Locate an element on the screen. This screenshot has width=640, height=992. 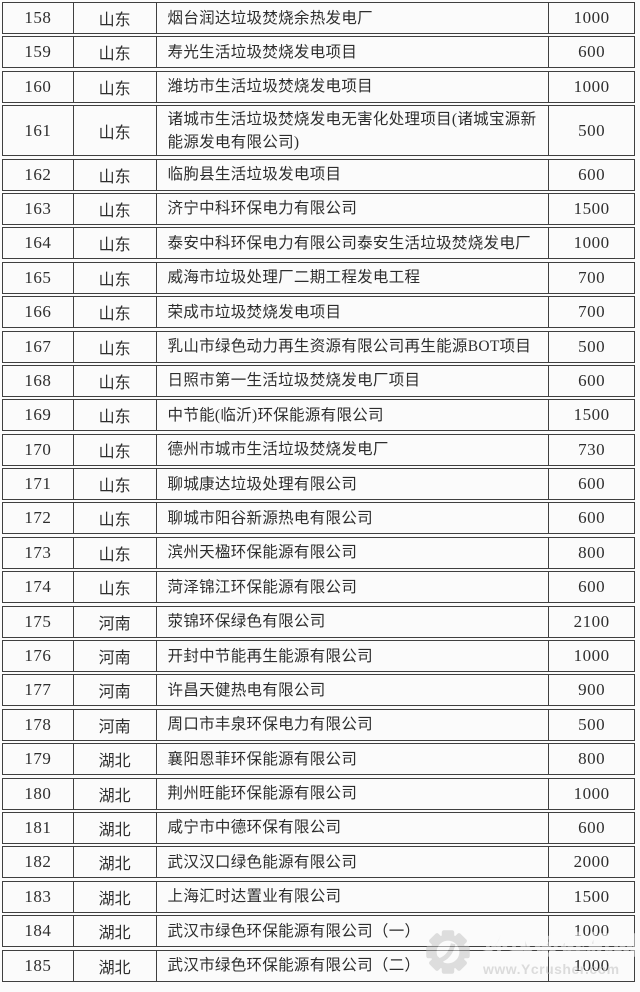
table-row: 159 山东 寿光生活垃圾焚烧发电项目 600 is located at coordinates (318, 52).